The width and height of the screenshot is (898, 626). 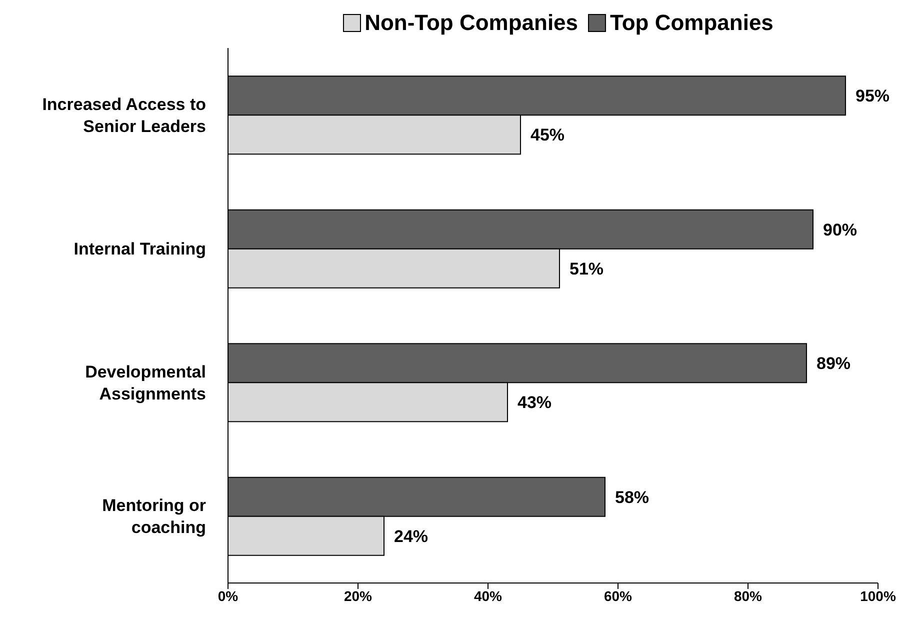 I want to click on data-label: 90%, so click(x=840, y=230).